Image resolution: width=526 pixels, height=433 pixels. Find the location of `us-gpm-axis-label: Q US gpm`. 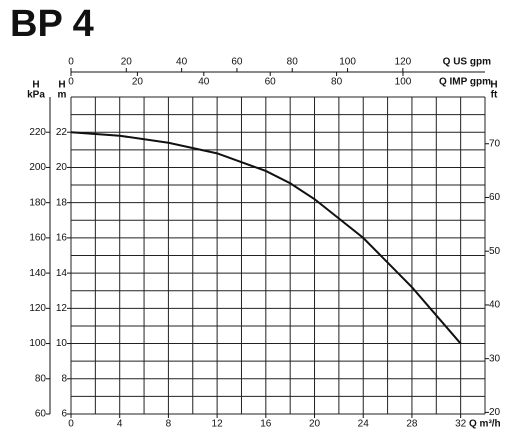

us-gpm-axis-label: Q US gpm is located at coordinates (467, 62).